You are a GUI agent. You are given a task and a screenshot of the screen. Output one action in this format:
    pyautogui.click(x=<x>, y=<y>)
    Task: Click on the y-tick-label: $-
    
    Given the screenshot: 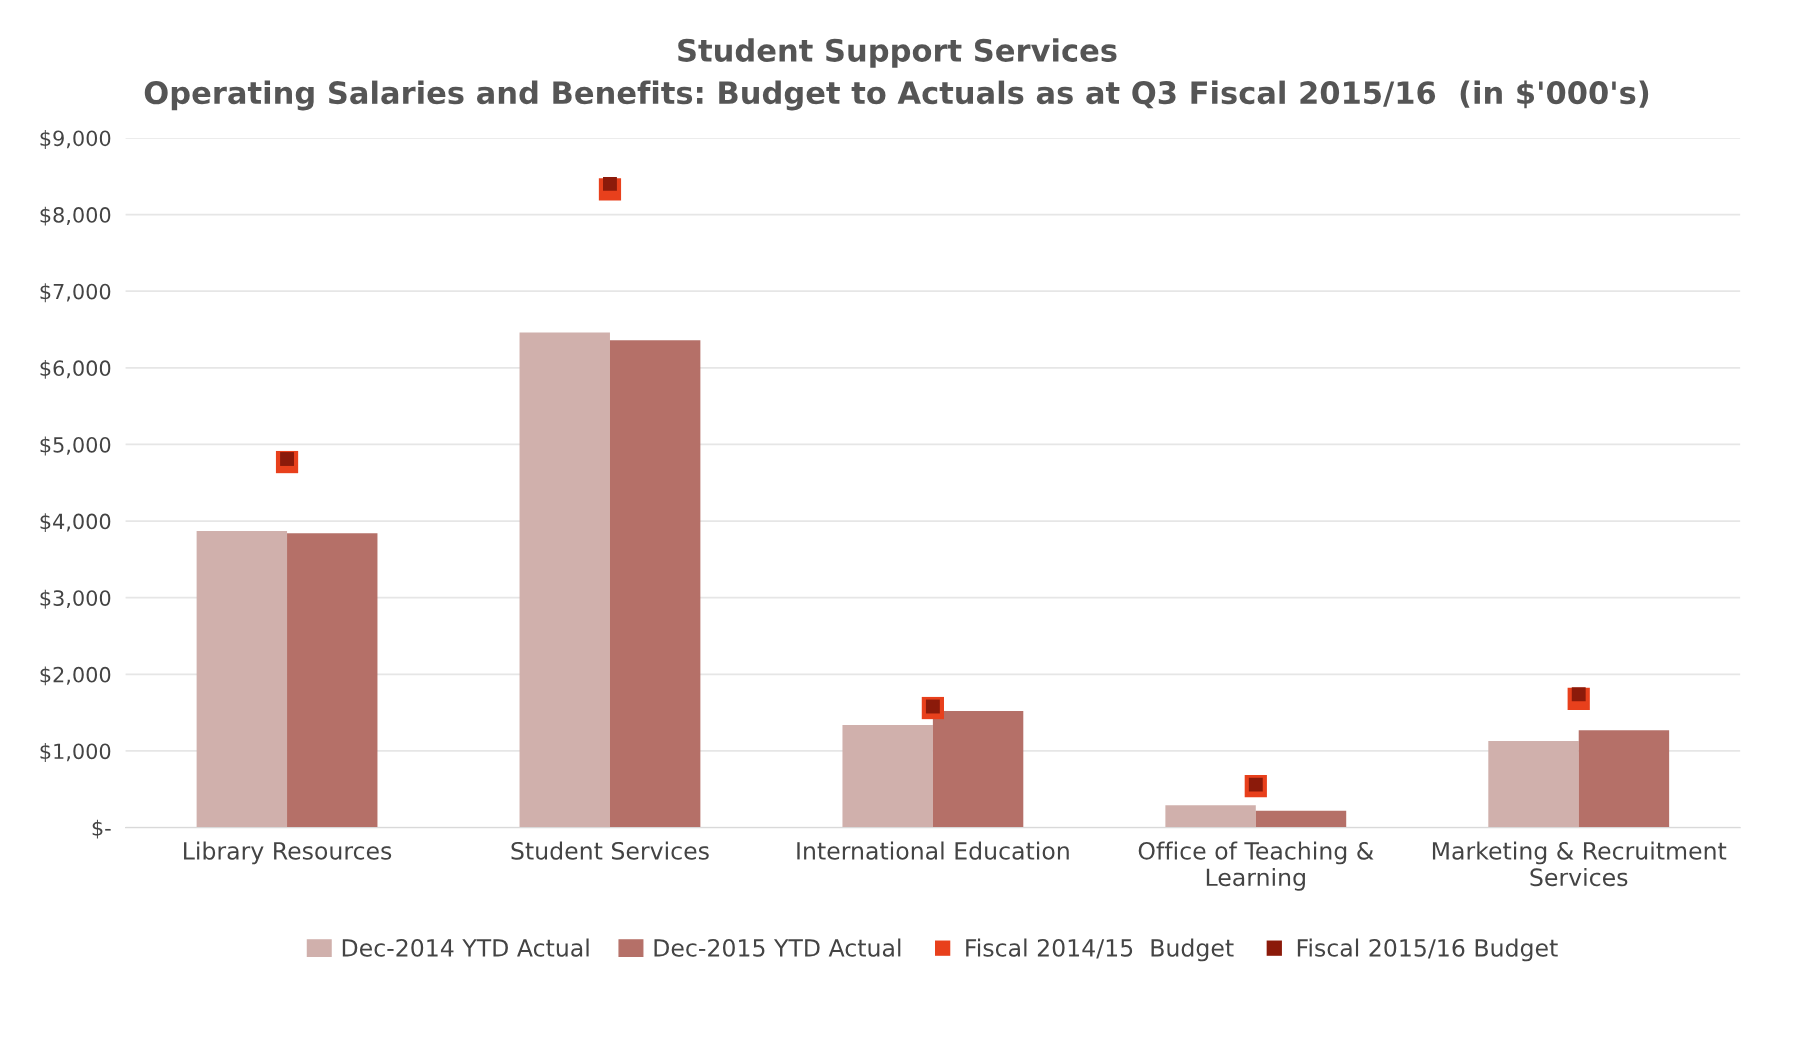 What is the action you would take?
    pyautogui.click(x=101, y=829)
    